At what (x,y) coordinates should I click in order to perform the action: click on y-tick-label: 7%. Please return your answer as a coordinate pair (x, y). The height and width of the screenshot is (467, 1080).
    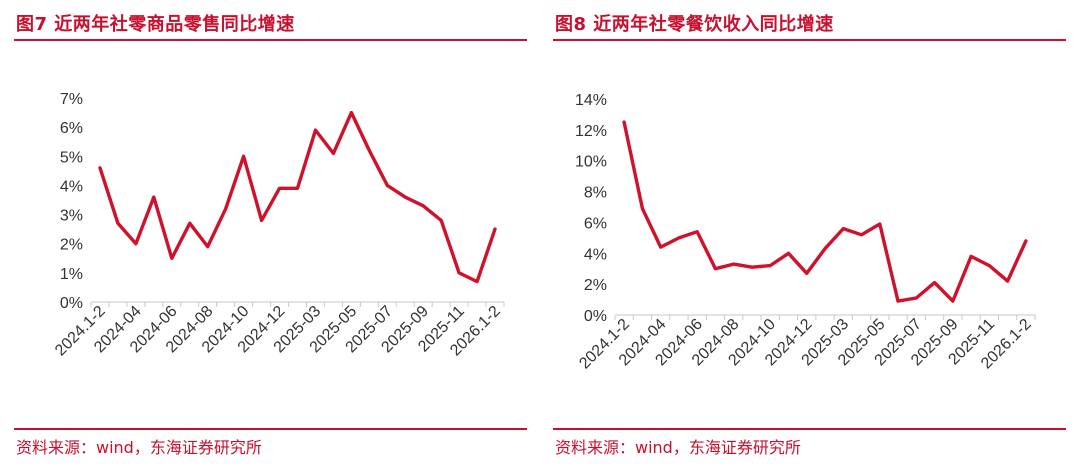
    Looking at the image, I should click on (71, 99).